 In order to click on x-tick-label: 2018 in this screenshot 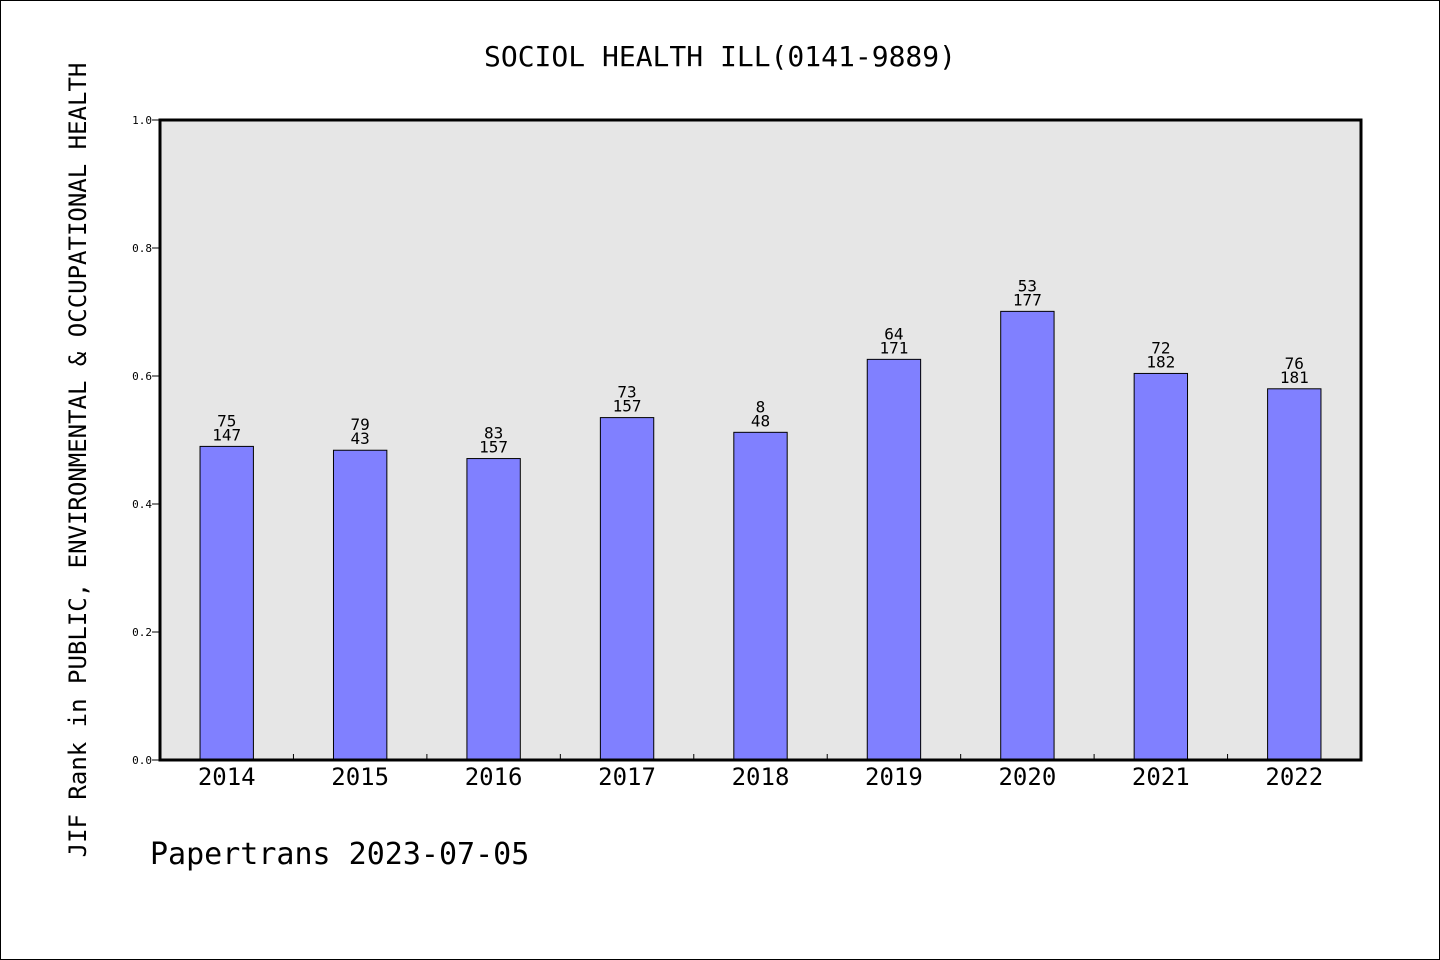, I will do `click(761, 777)`.